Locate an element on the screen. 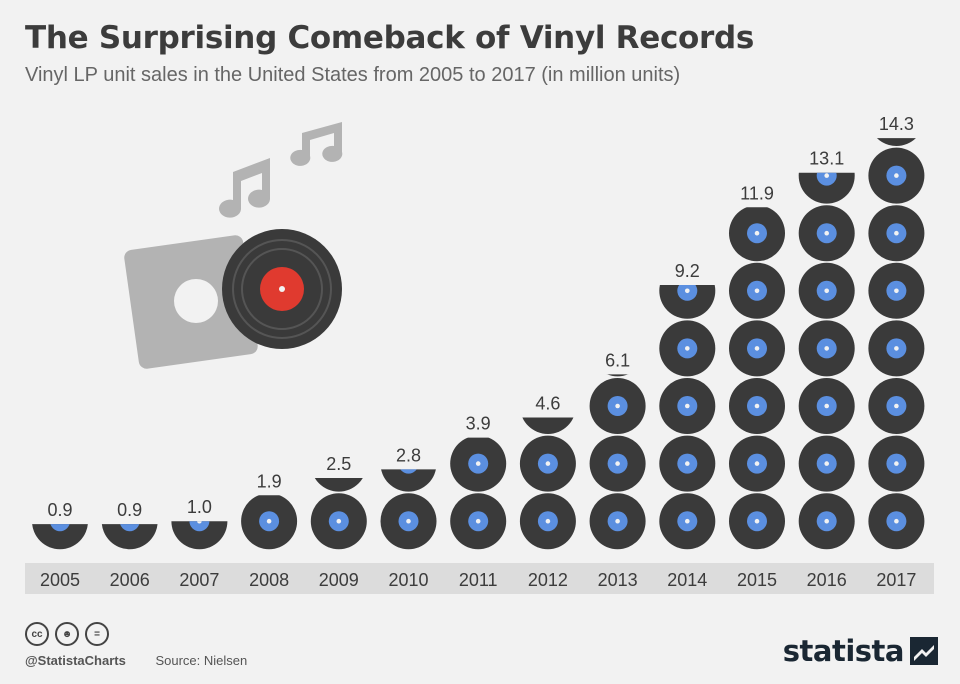 The height and width of the screenshot is (684, 960). value-label-2011: 3.9 is located at coordinates (478, 424).